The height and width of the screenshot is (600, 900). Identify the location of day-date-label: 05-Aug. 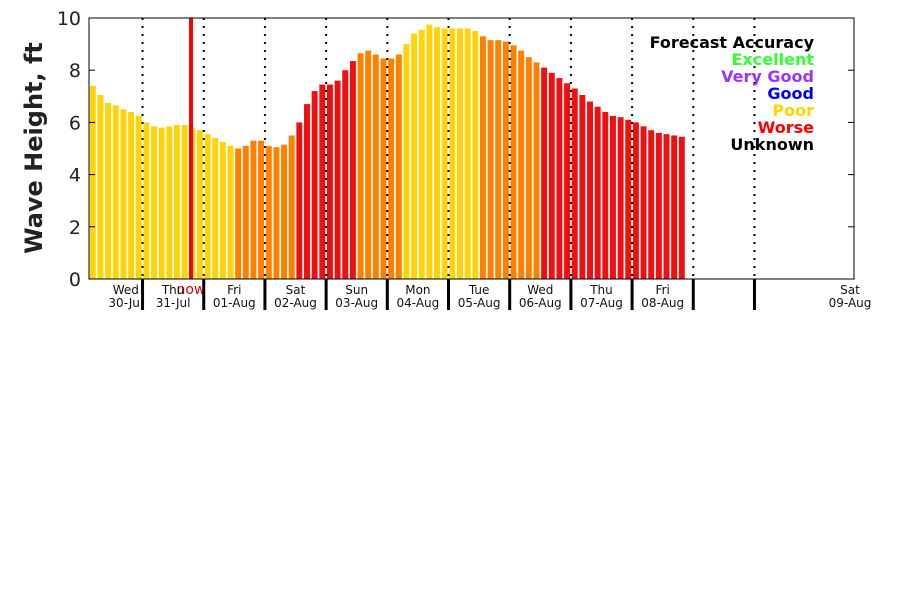
(479, 303).